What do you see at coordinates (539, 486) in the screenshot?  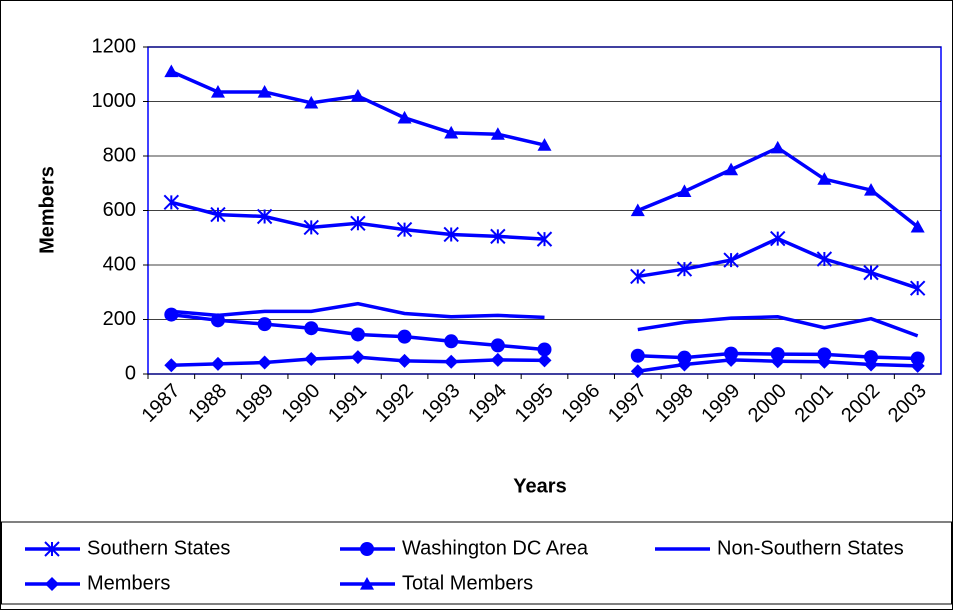 I see `x-axis-title: Years` at bounding box center [539, 486].